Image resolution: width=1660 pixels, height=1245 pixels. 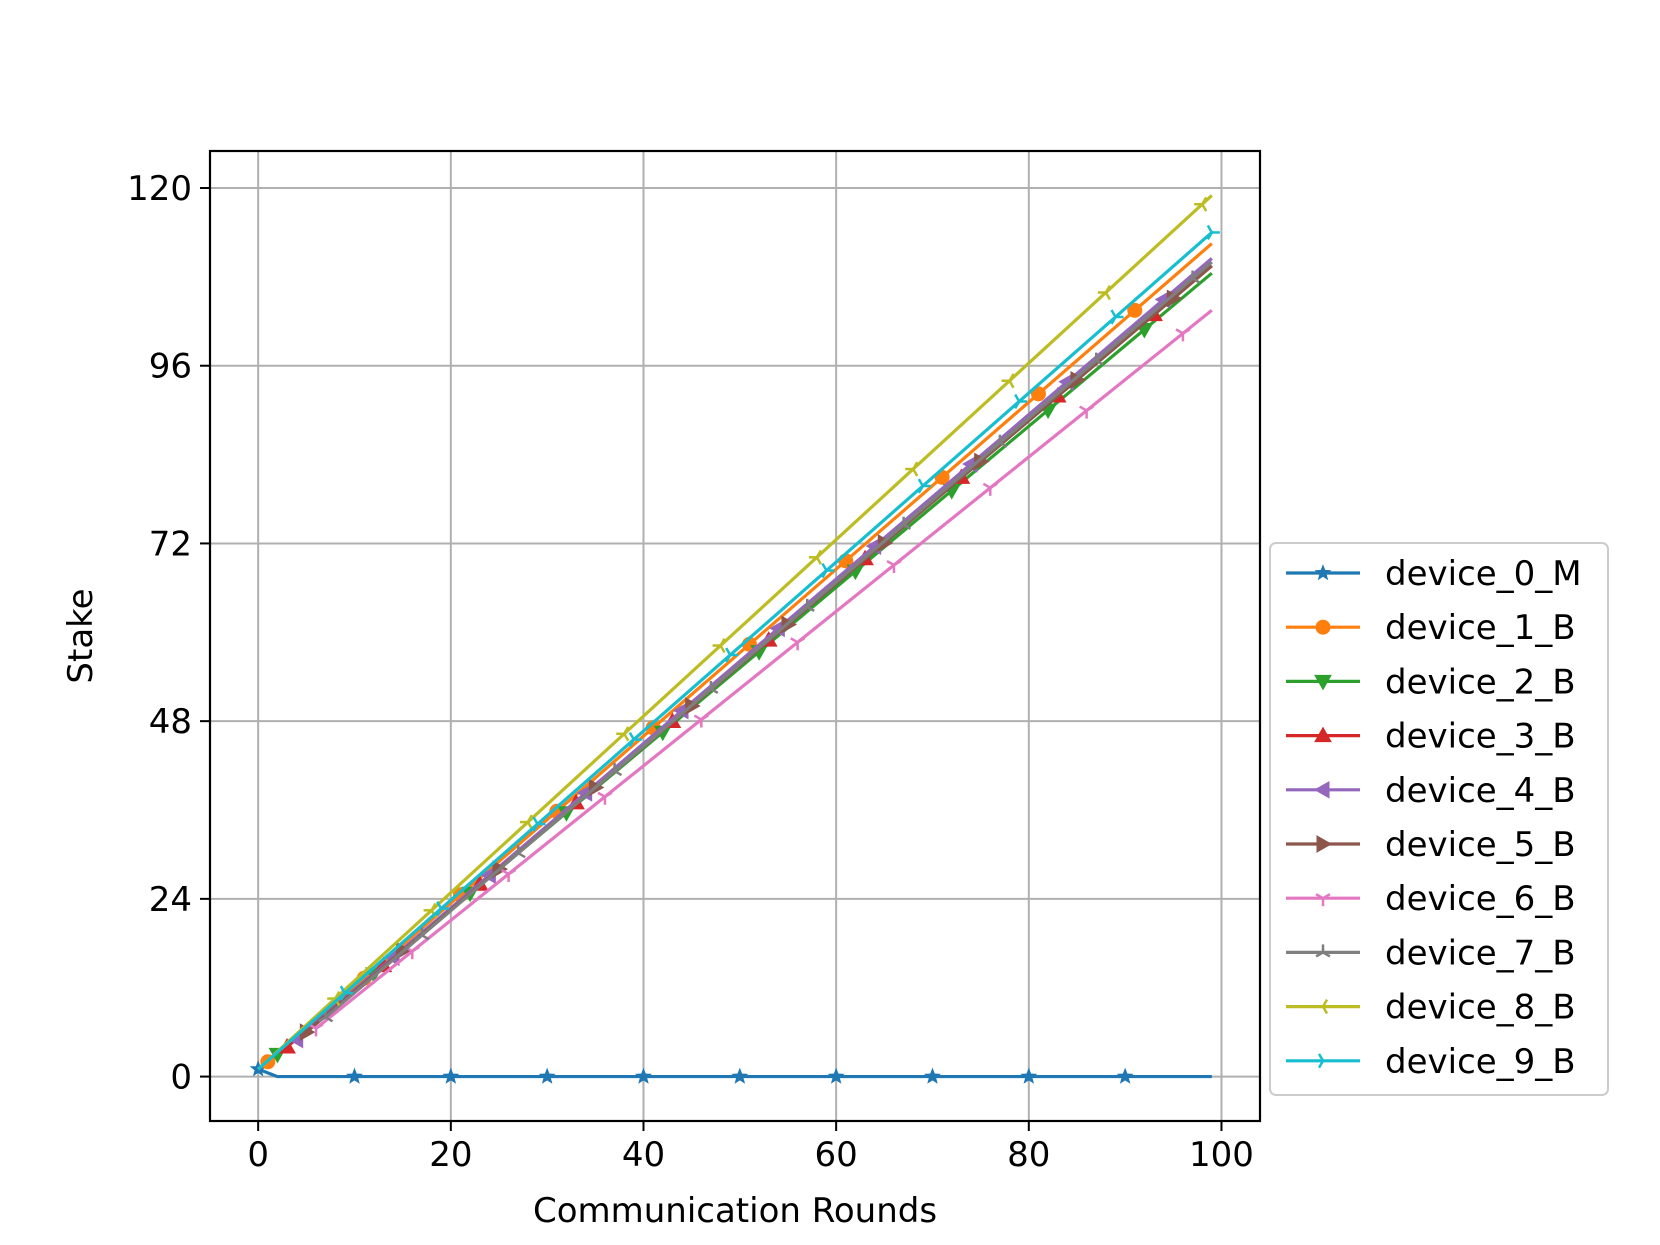 What do you see at coordinates (170, 900) in the screenshot?
I see `y-tick-label: 24` at bounding box center [170, 900].